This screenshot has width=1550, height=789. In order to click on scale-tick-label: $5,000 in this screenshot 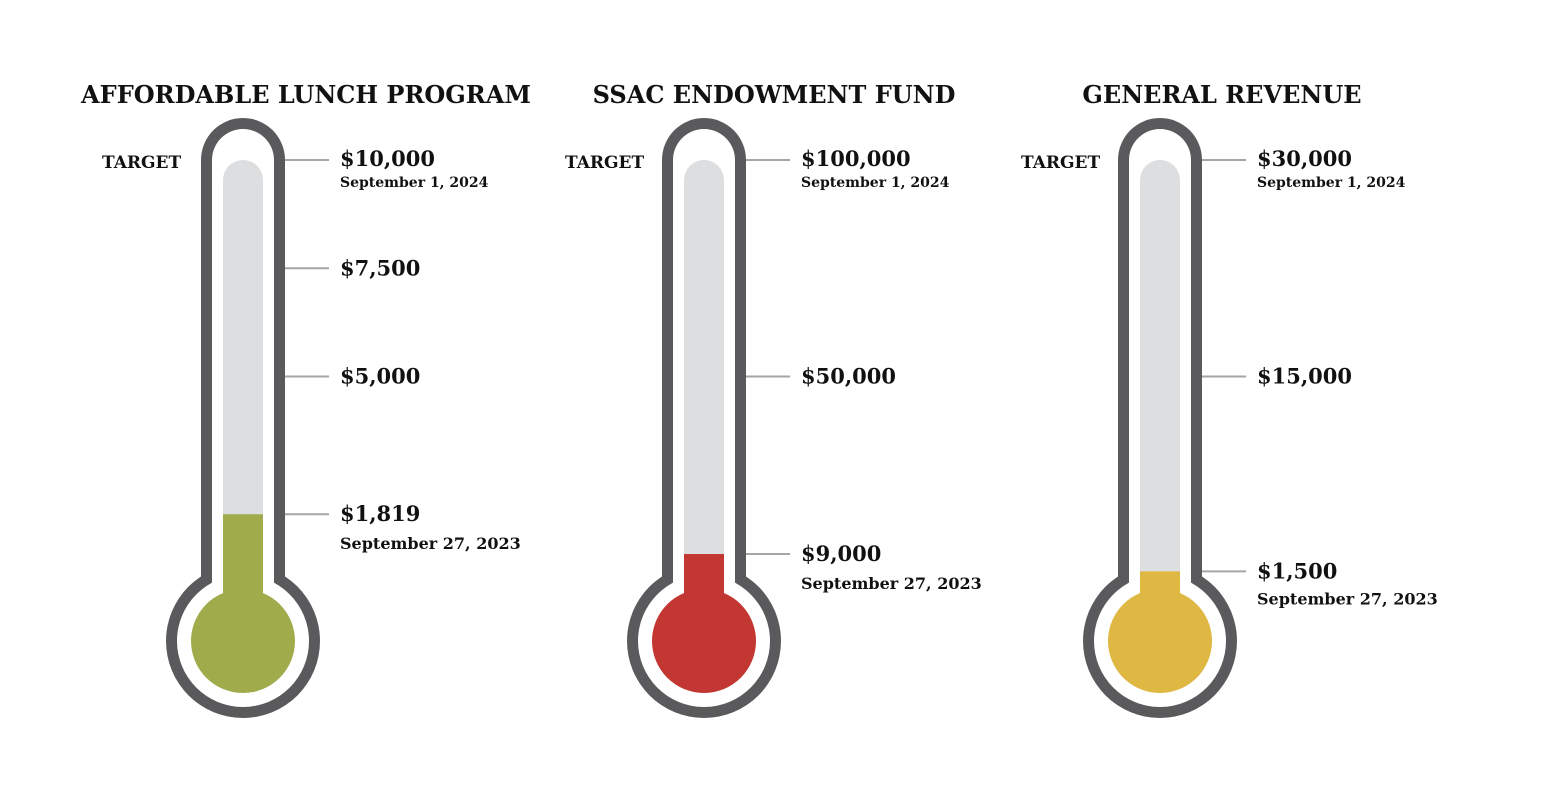, I will do `click(380, 376)`.